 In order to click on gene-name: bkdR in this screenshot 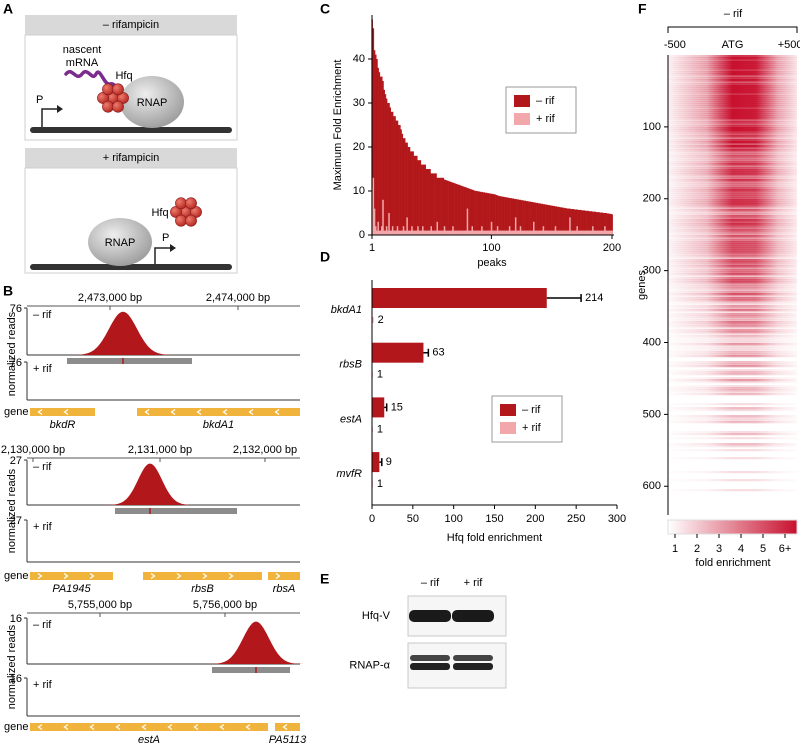, I will do `click(63, 425)`.